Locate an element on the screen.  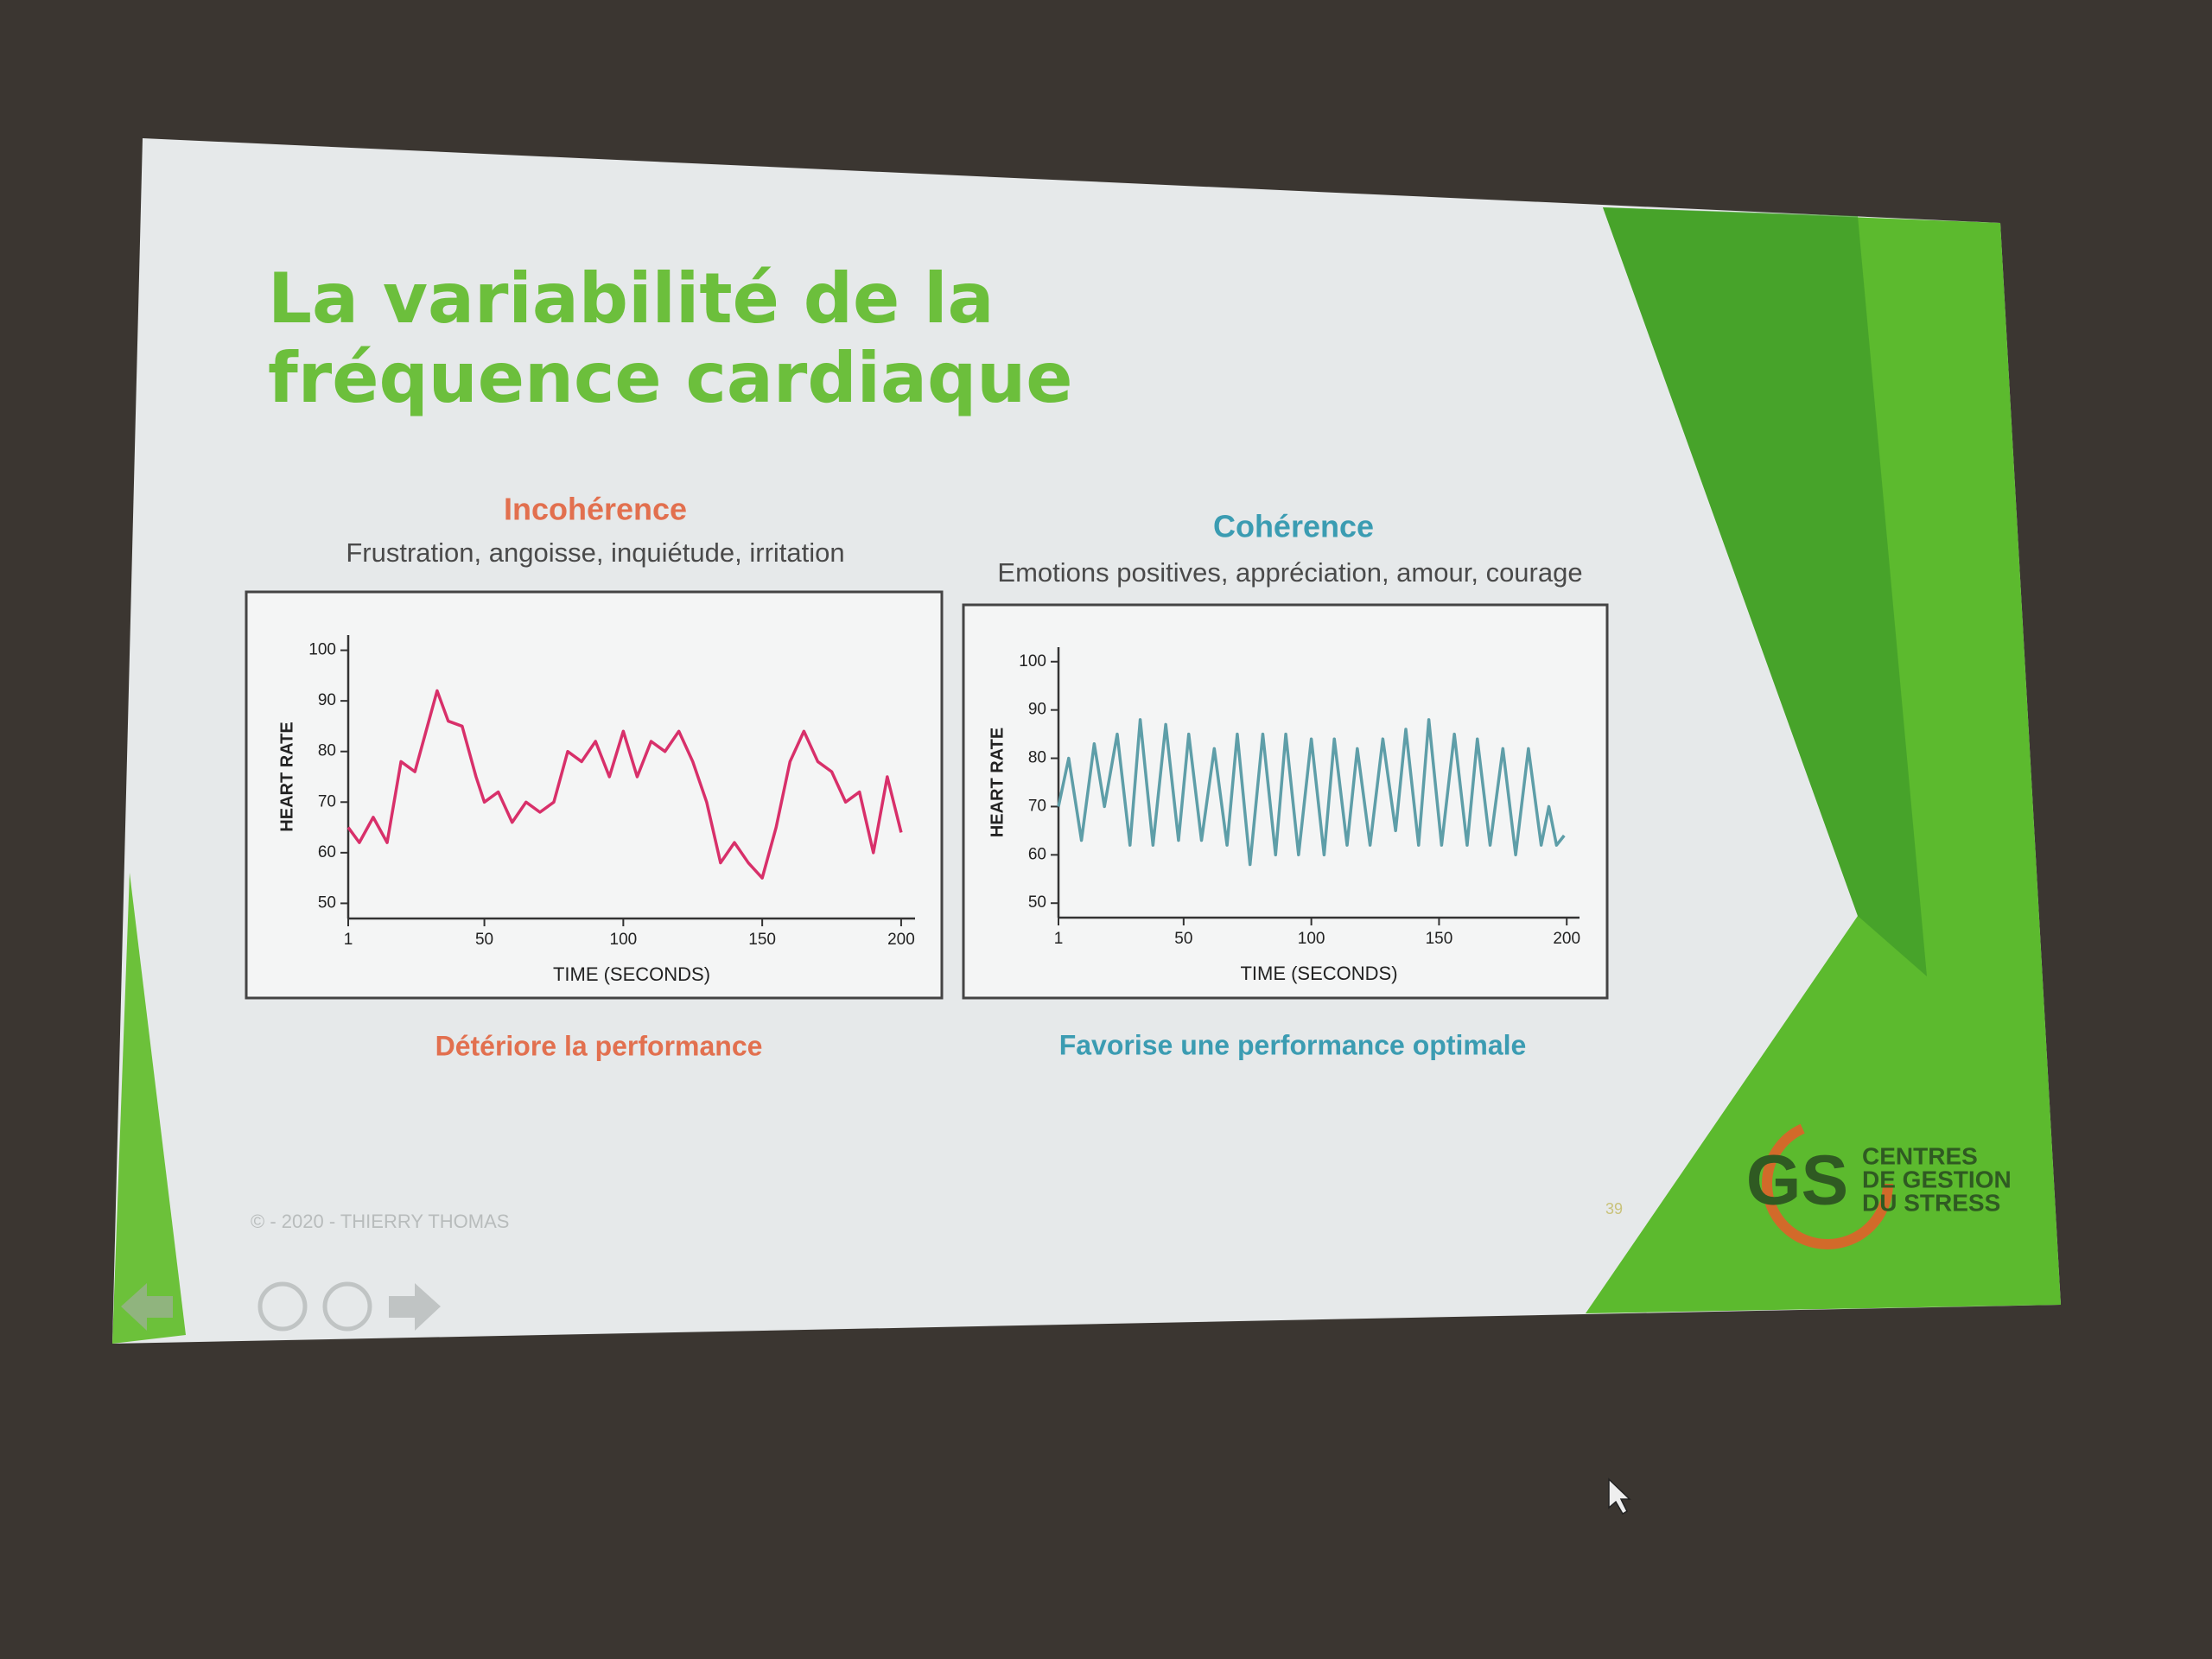
slide-title: La variabilité de la fréquence cardiaque is located at coordinates (670, 338).